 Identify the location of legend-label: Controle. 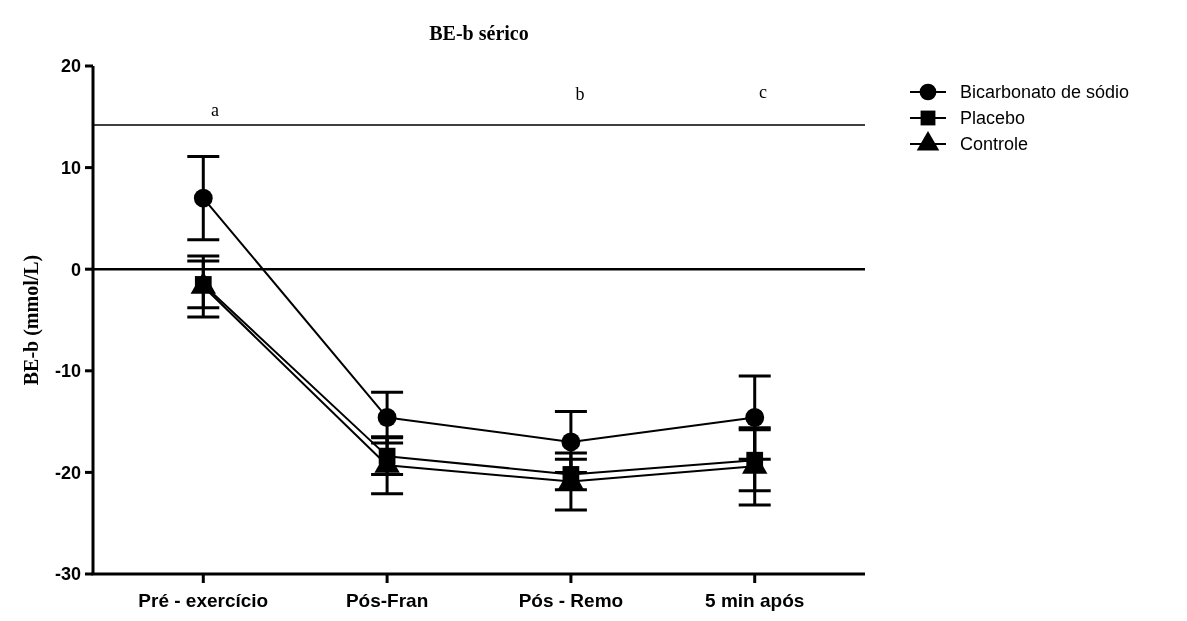
(994, 144).